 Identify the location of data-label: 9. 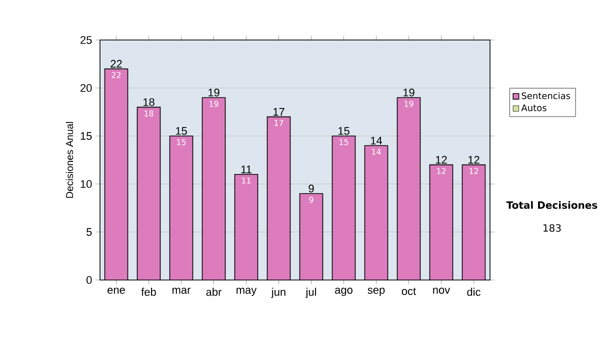
(311, 199).